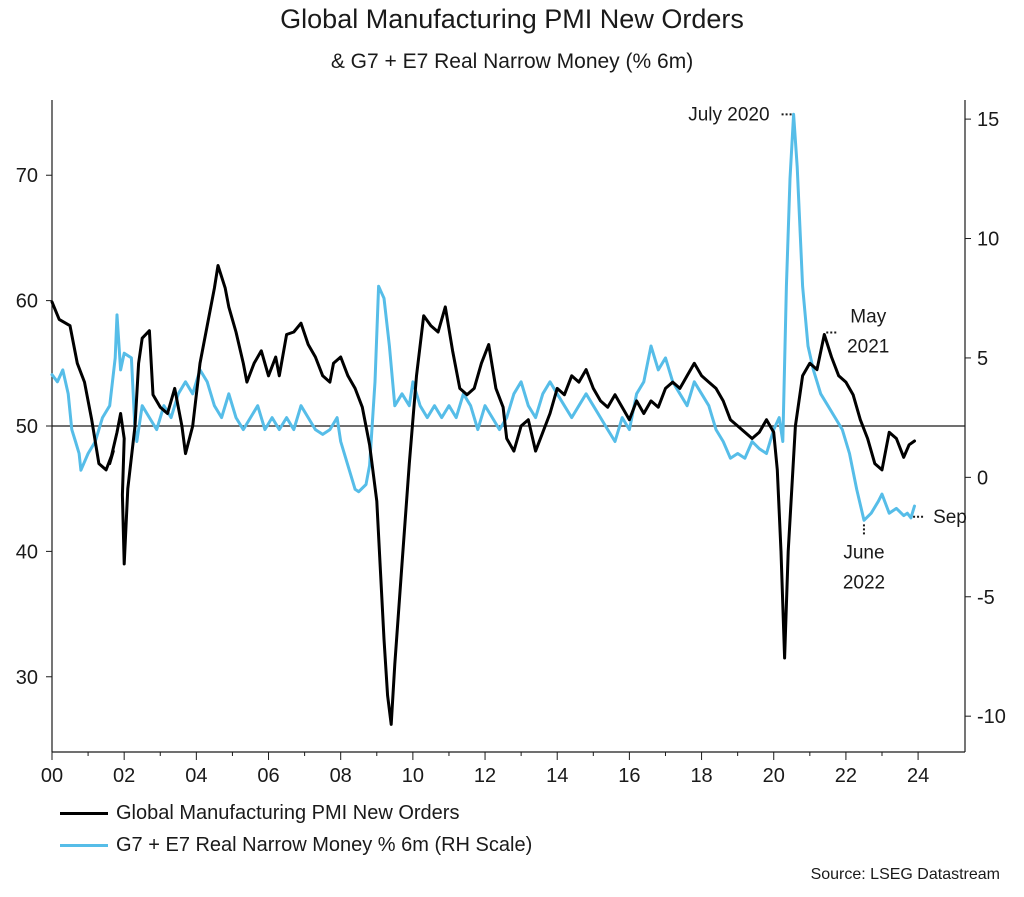 This screenshot has width=1024, height=897. What do you see at coordinates (982, 478) in the screenshot?
I see `right-tick-label: 0` at bounding box center [982, 478].